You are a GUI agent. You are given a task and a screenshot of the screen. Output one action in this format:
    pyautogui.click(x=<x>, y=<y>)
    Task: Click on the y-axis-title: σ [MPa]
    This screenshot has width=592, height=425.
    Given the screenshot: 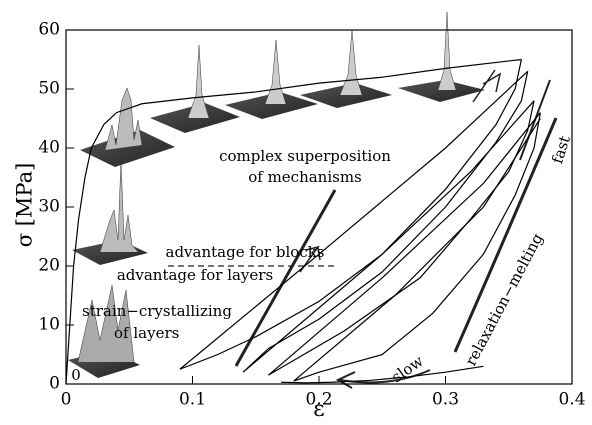 What is the action you would take?
    pyautogui.click(x=25, y=205)
    